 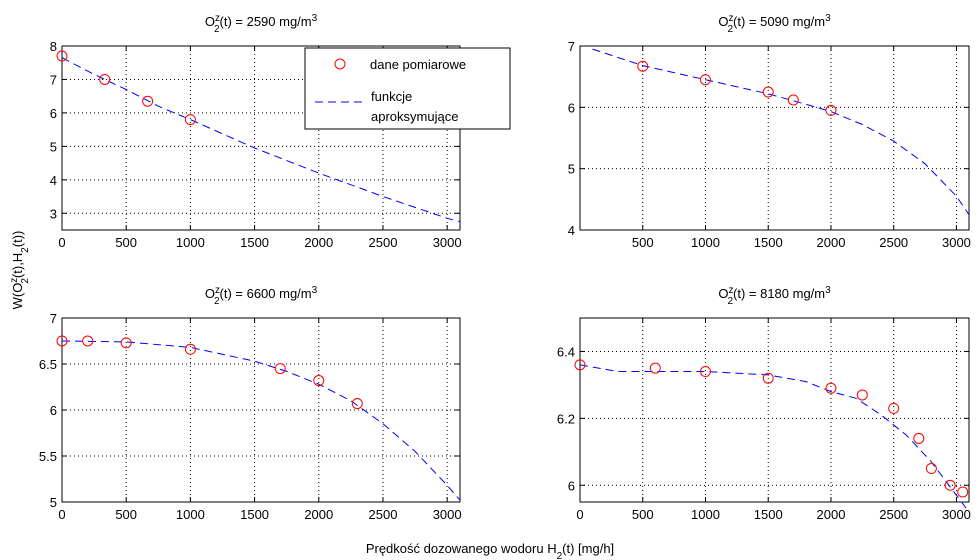 I want to click on tick-label-y: 6.4, so click(x=566, y=351).